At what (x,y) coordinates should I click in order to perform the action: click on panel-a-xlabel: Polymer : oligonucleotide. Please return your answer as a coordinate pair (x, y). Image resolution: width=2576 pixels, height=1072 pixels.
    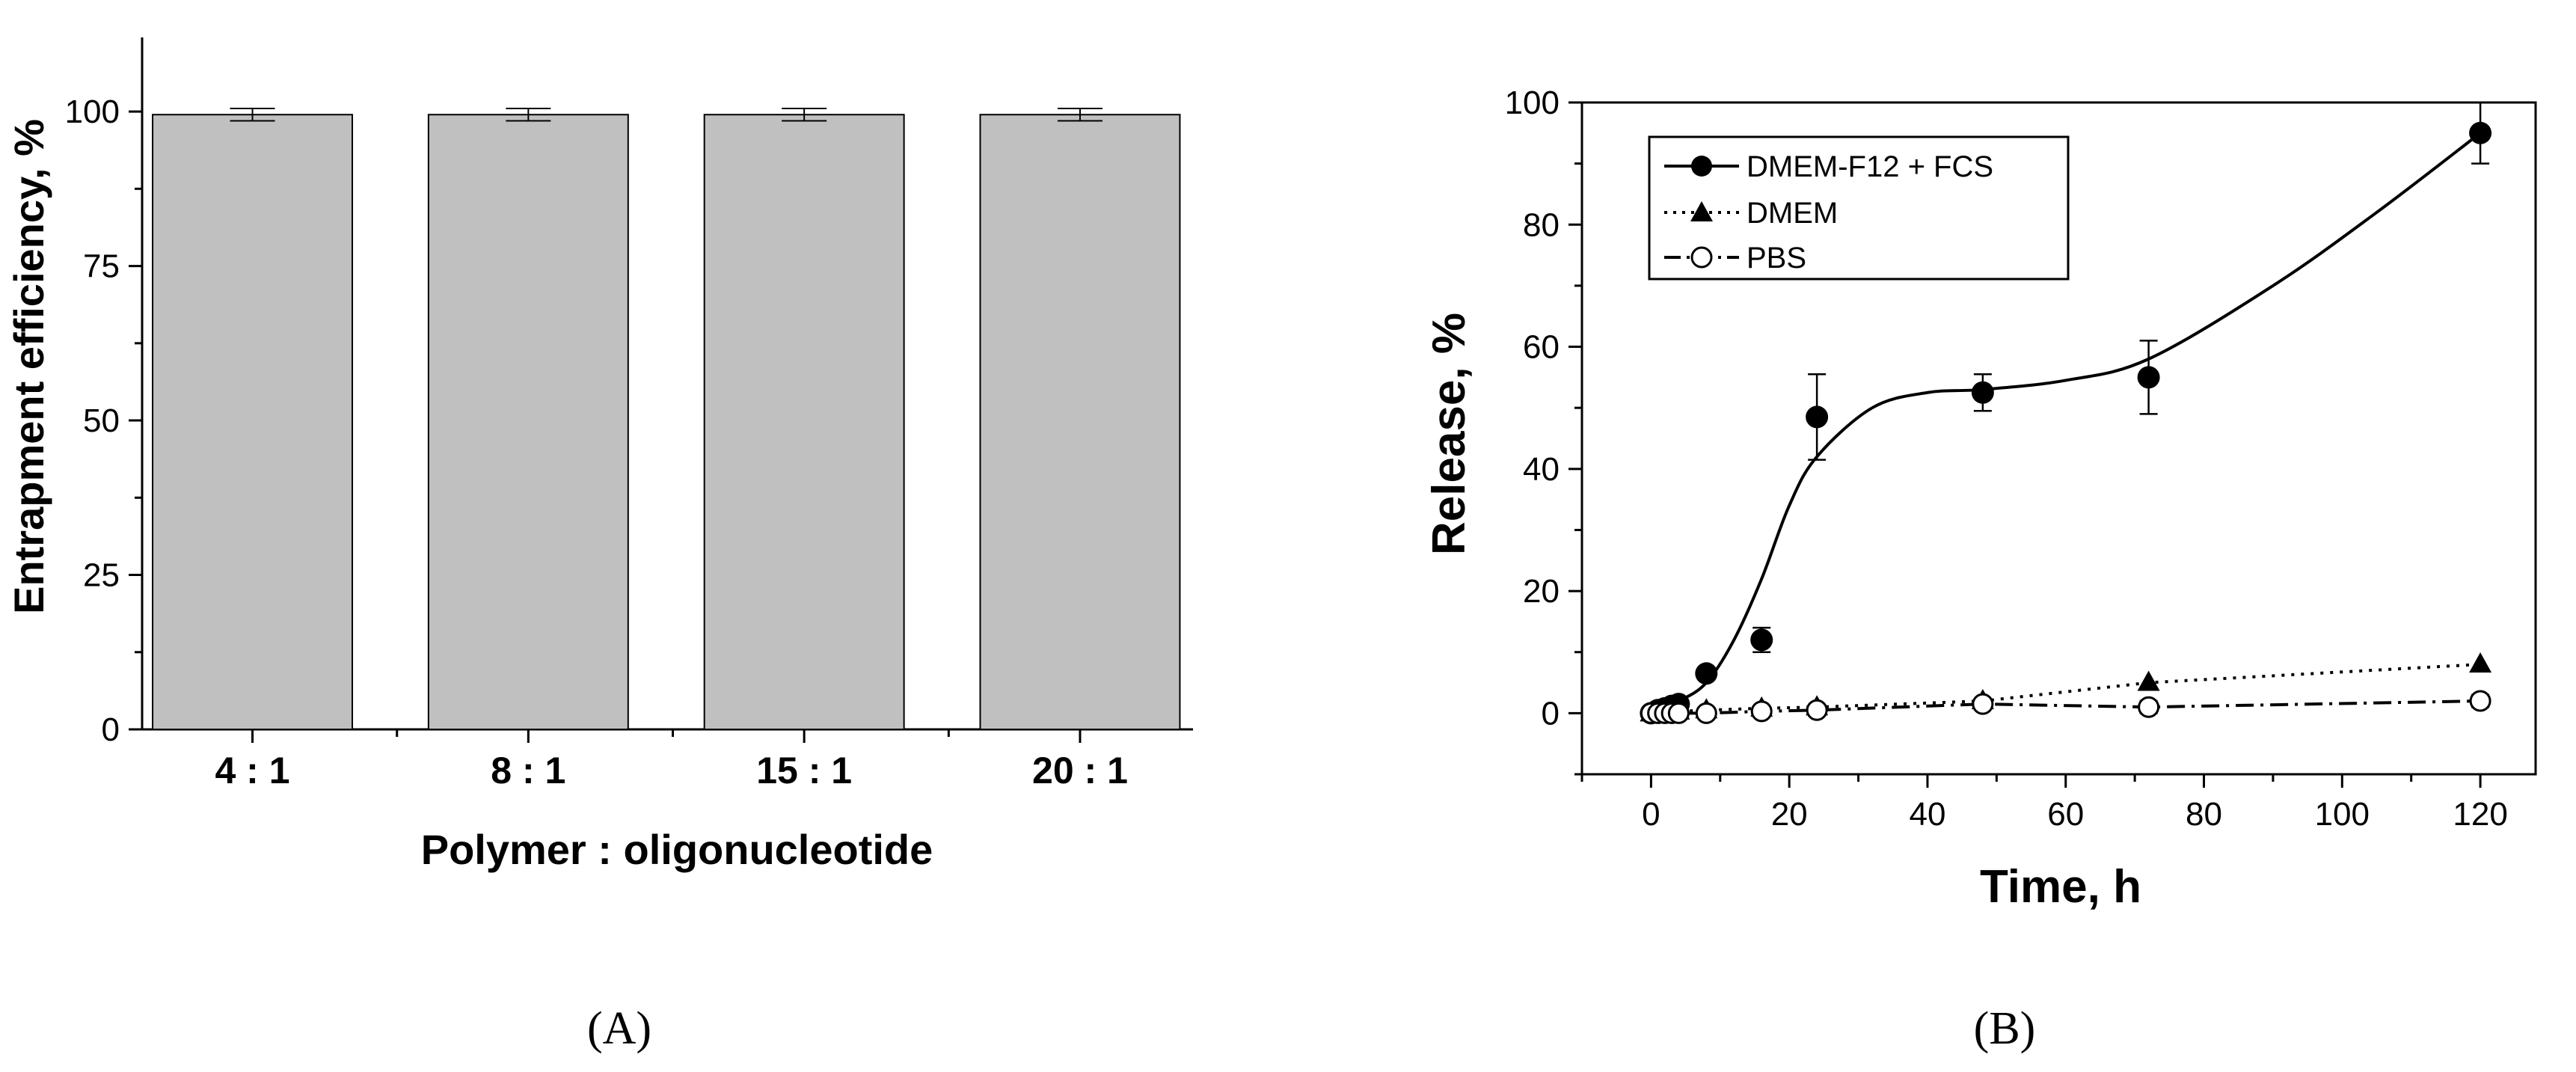
    Looking at the image, I should click on (677, 849).